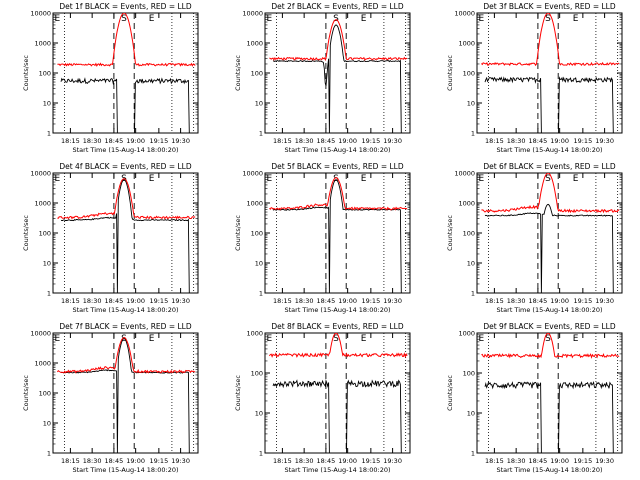 The height and width of the screenshot is (480, 640). Describe the element at coordinates (337, 326) in the screenshot. I see `chart-title: Det 8f BLACK = Events, RED = LLD` at that location.